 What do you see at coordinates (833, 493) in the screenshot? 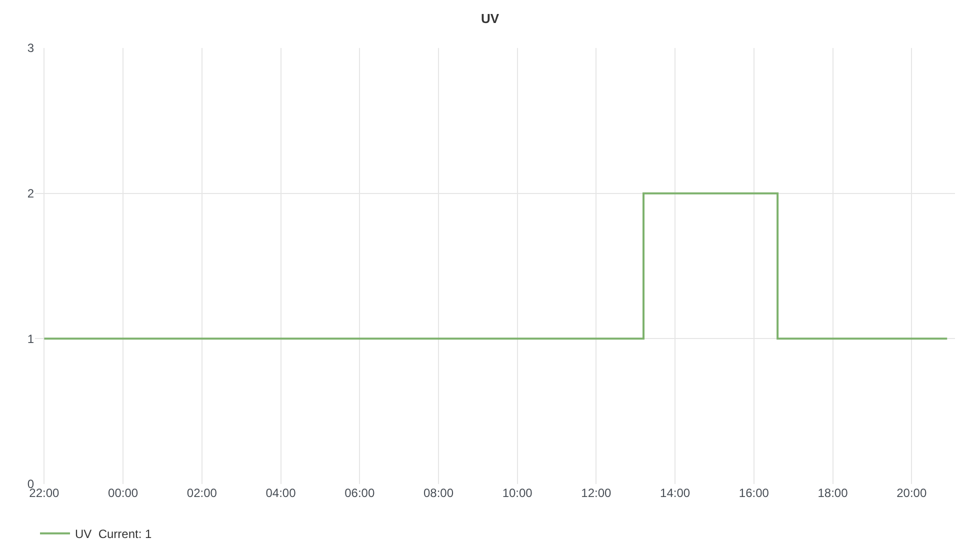
I see `x-tick-label: 18:00` at bounding box center [833, 493].